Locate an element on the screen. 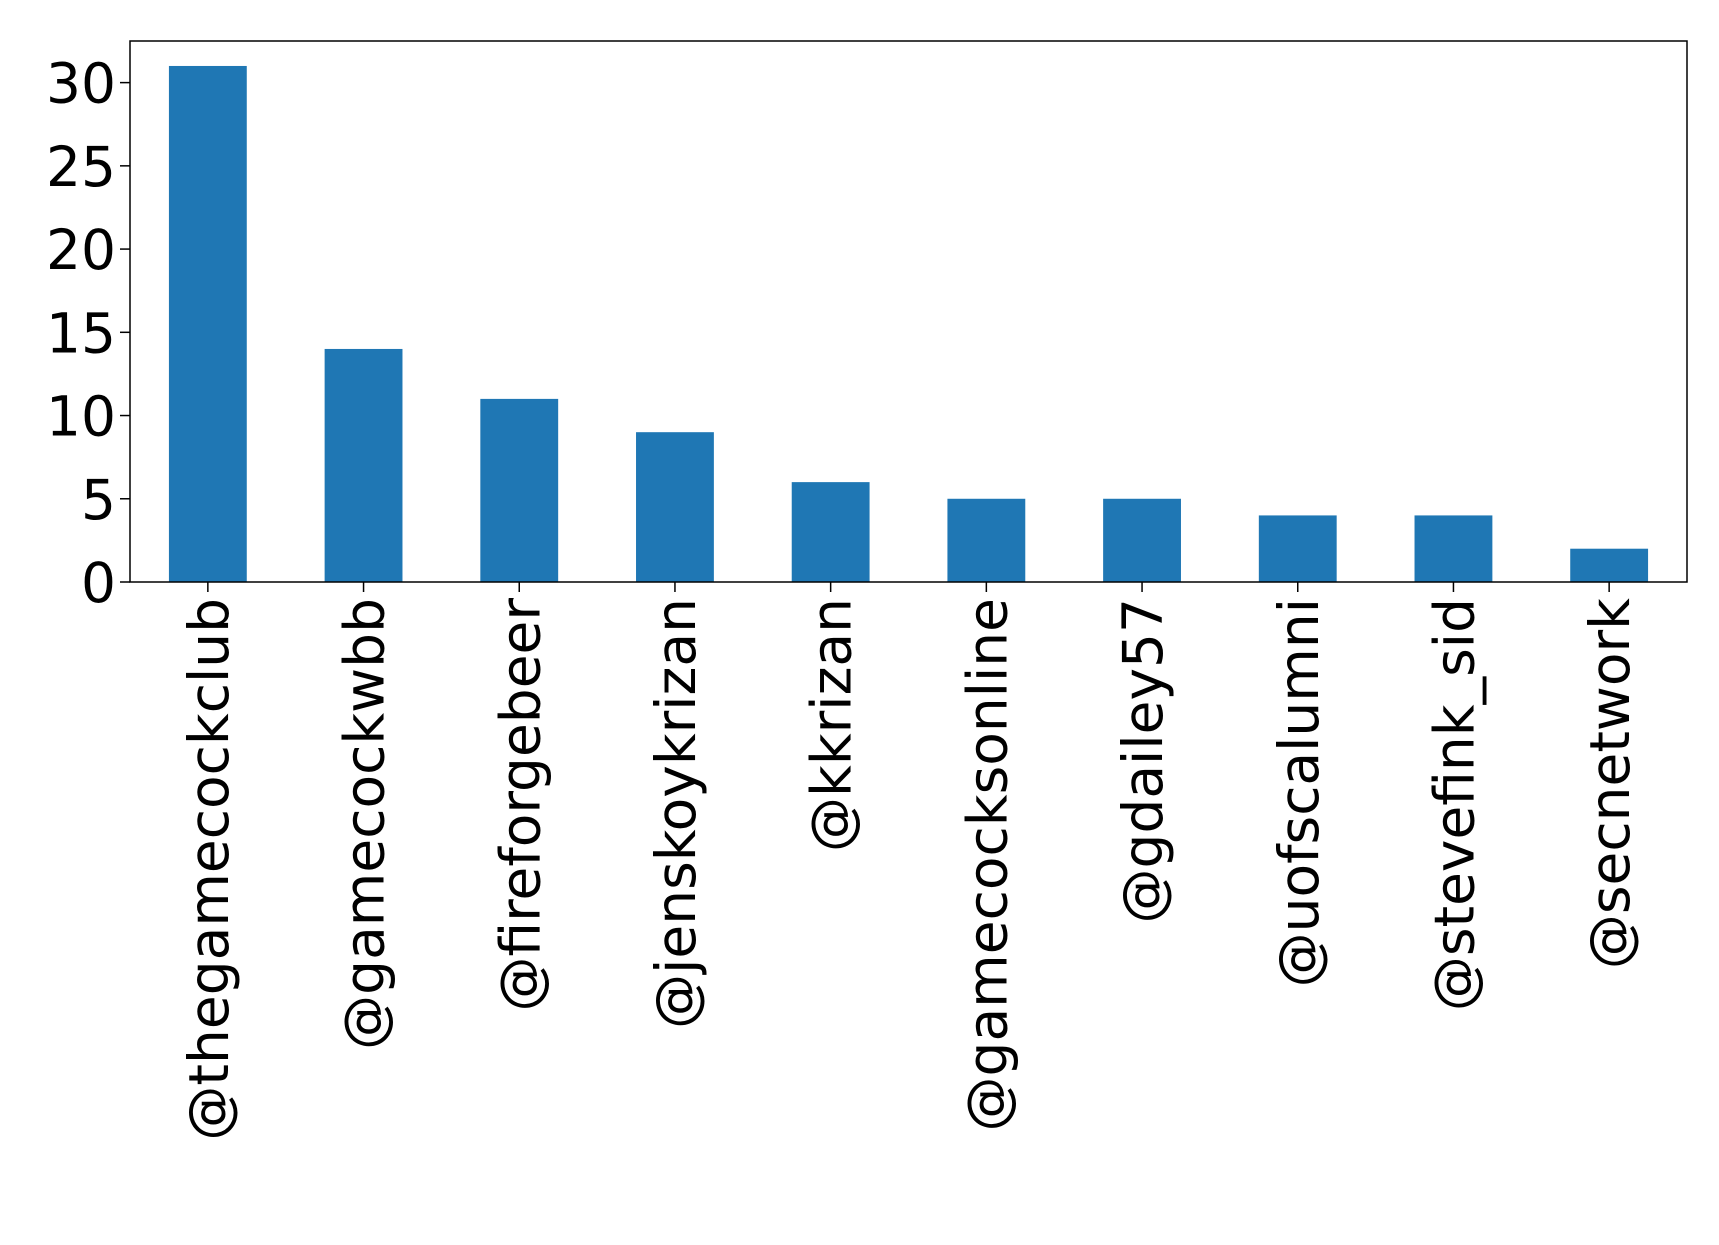  y-tick-label: 20 is located at coordinates (81, 250).